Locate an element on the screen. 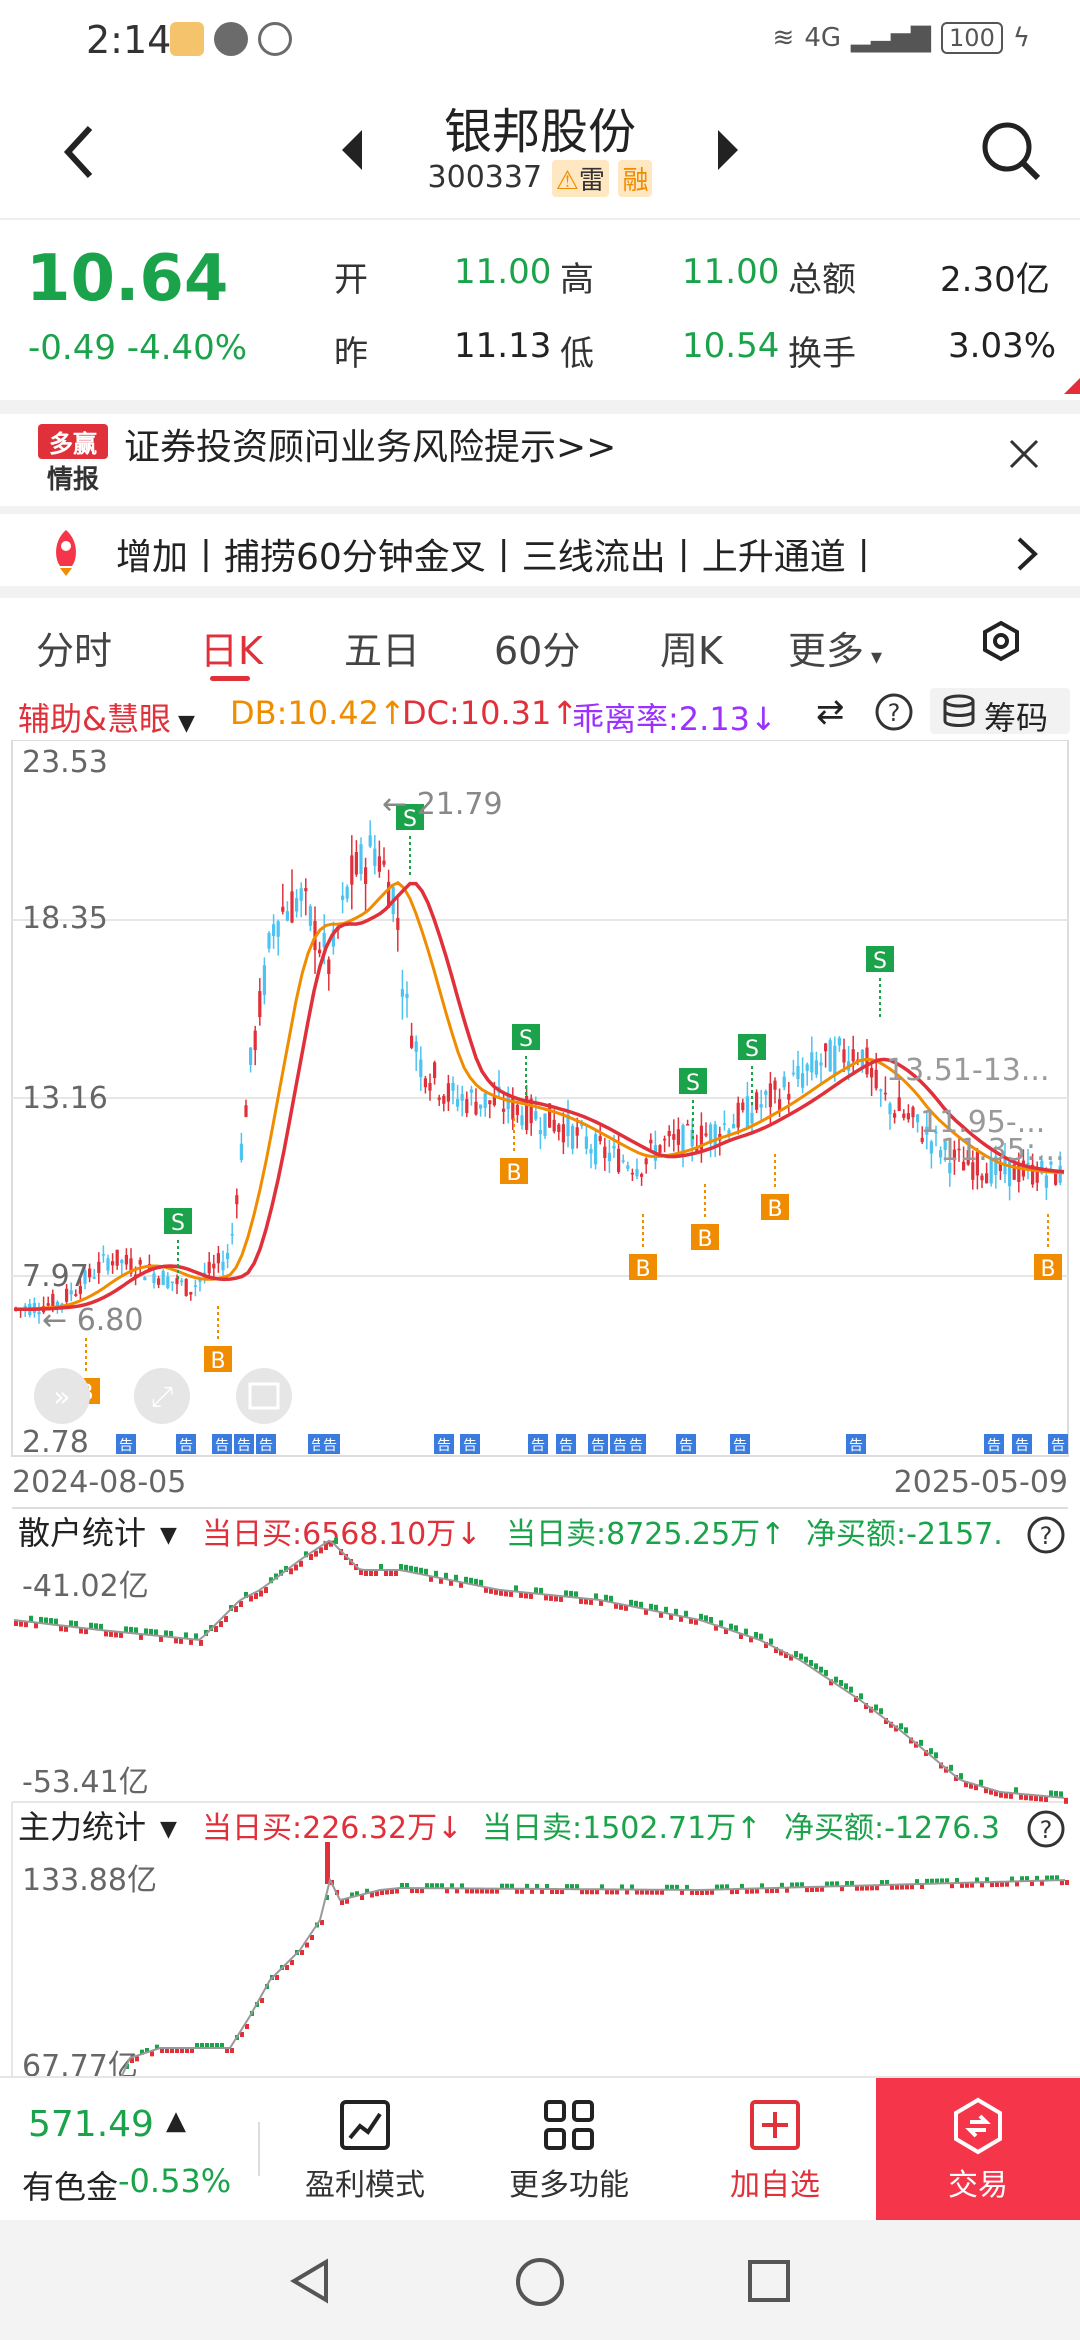 This screenshot has width=1080, height=2340. signal-ticker: 增加丨捕捞60分钟金叉丨三线流出丨上升通道丨 is located at coordinates (540, 552).